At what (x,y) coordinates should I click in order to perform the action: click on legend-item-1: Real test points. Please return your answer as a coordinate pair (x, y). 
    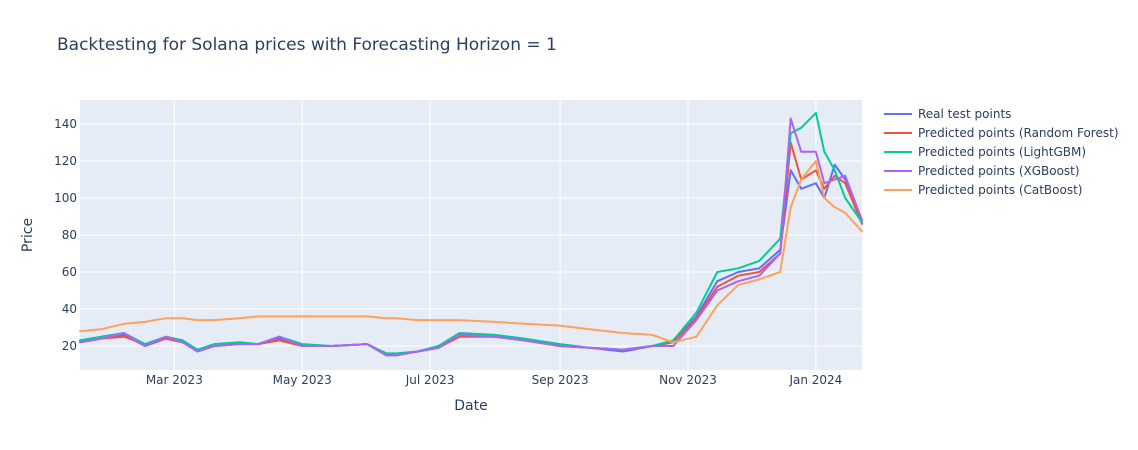
    Looking at the image, I should click on (947, 114).